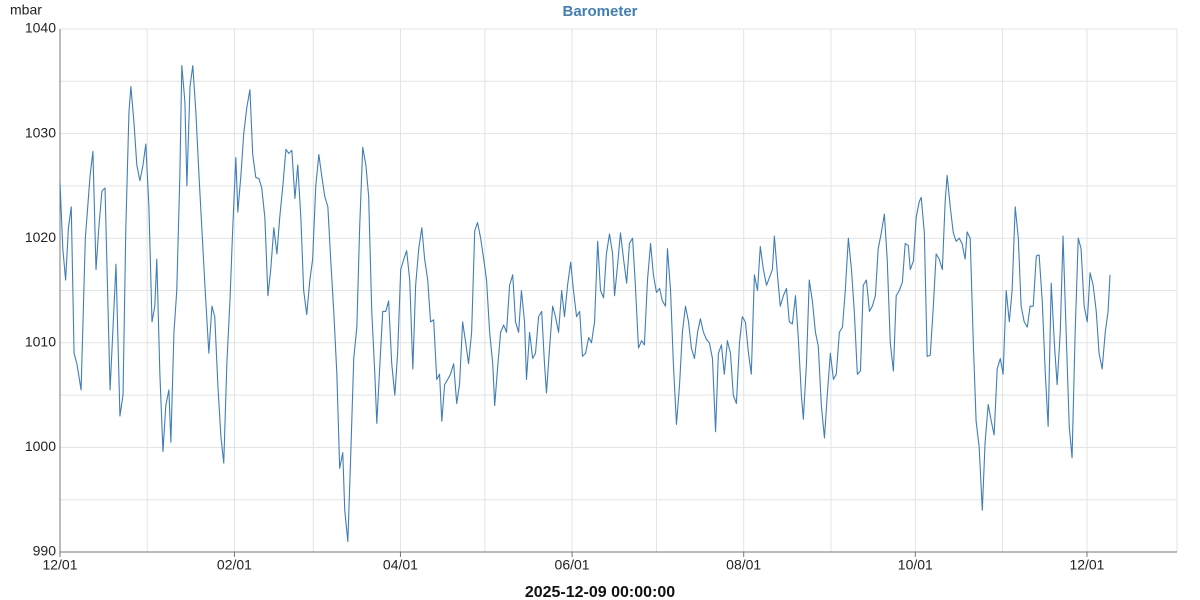 This screenshot has width=1200, height=600. Describe the element at coordinates (599, 11) in the screenshot. I see `chart-title: Barometer` at that location.